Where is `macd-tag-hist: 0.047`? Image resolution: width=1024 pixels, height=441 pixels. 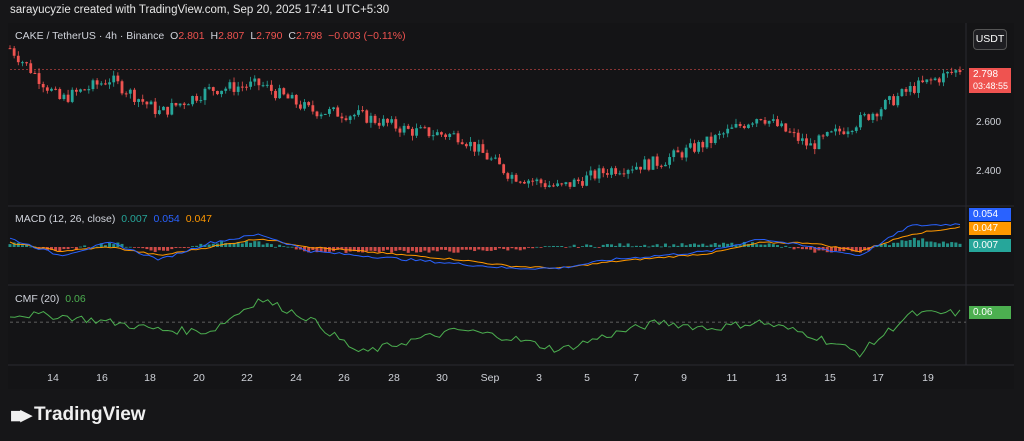 macd-tag-hist: 0.047 is located at coordinates (990, 228).